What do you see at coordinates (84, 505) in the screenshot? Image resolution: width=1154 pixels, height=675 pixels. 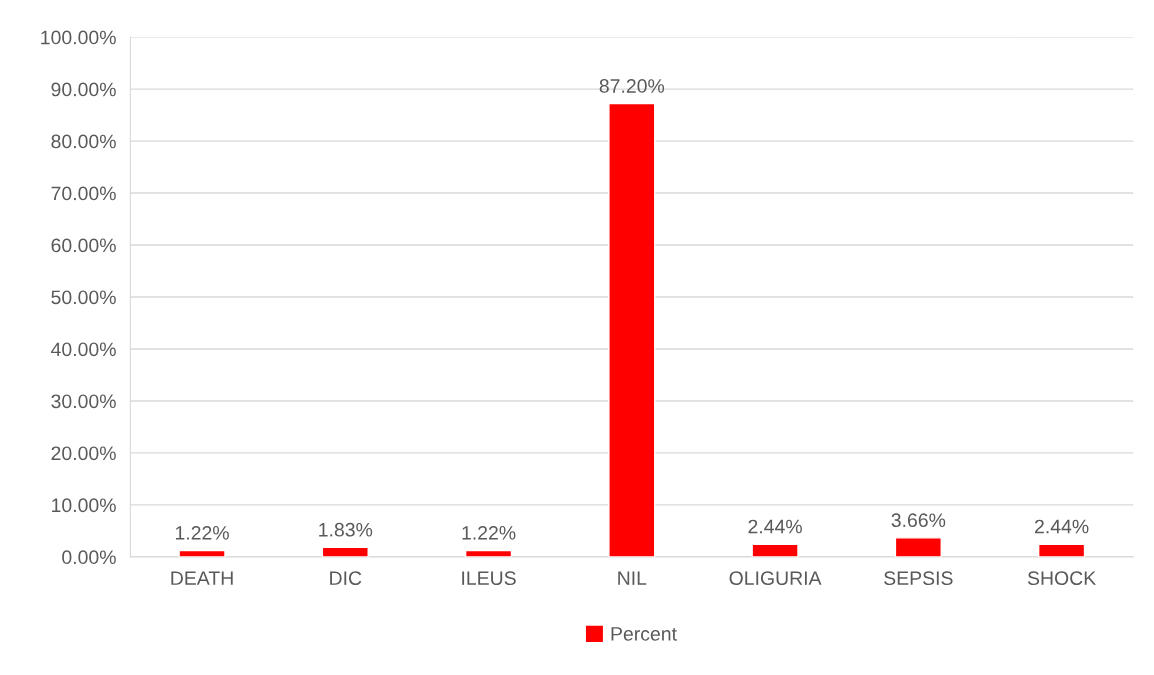 I see `y-tick-label: 10.00%` at bounding box center [84, 505].